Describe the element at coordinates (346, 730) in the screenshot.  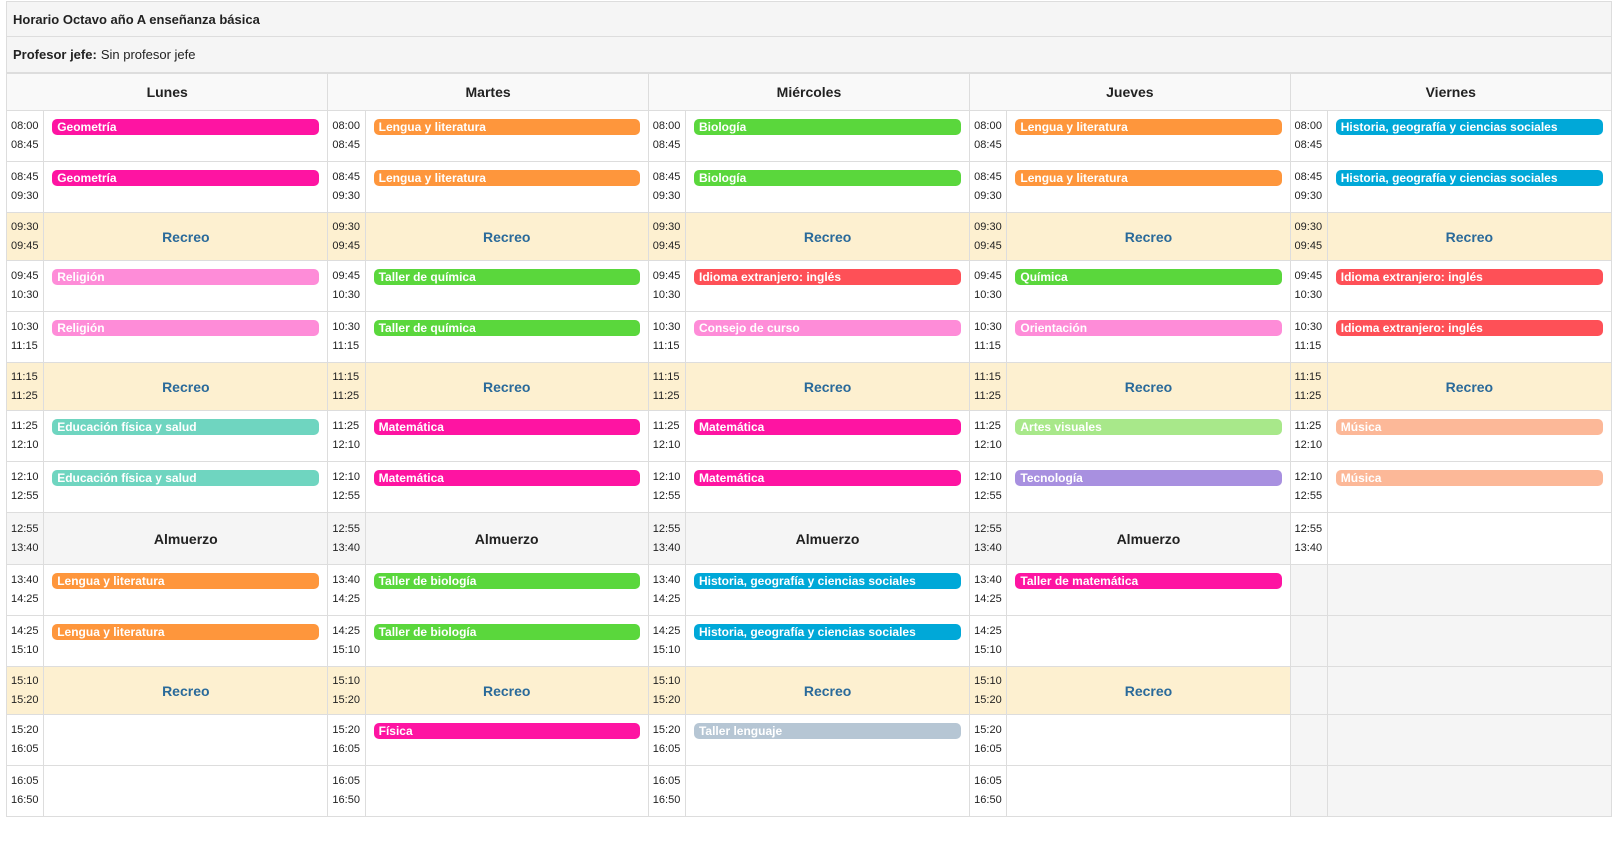
I see `slot-start-time: 15:20` at that location.